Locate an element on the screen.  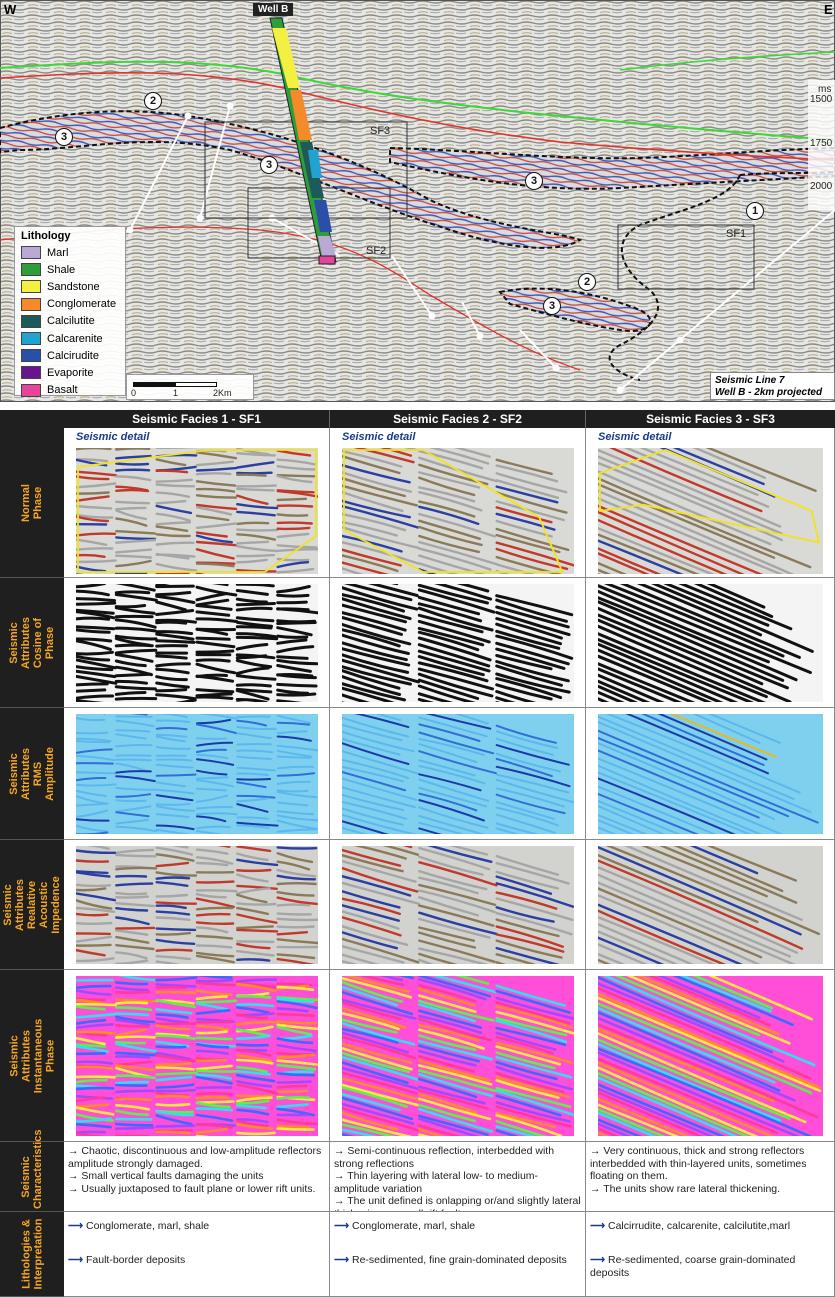
horizon-red-upper is located at coordinates (417, 116).